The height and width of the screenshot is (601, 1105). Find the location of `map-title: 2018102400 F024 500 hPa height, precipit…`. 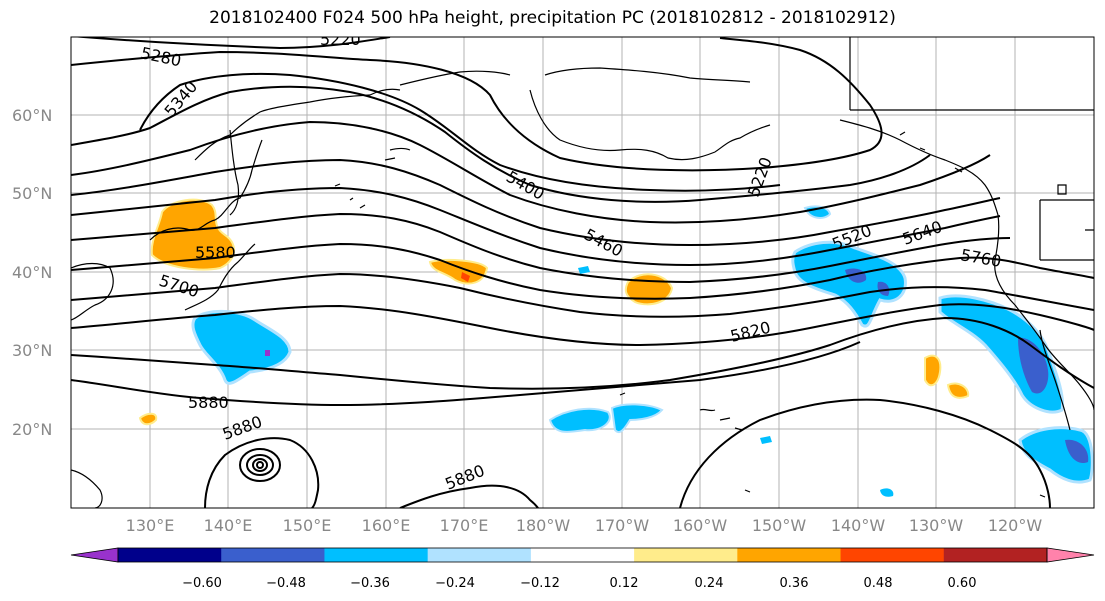

map-title: 2018102400 F024 500 hPa height, precipit… is located at coordinates (552, 18).